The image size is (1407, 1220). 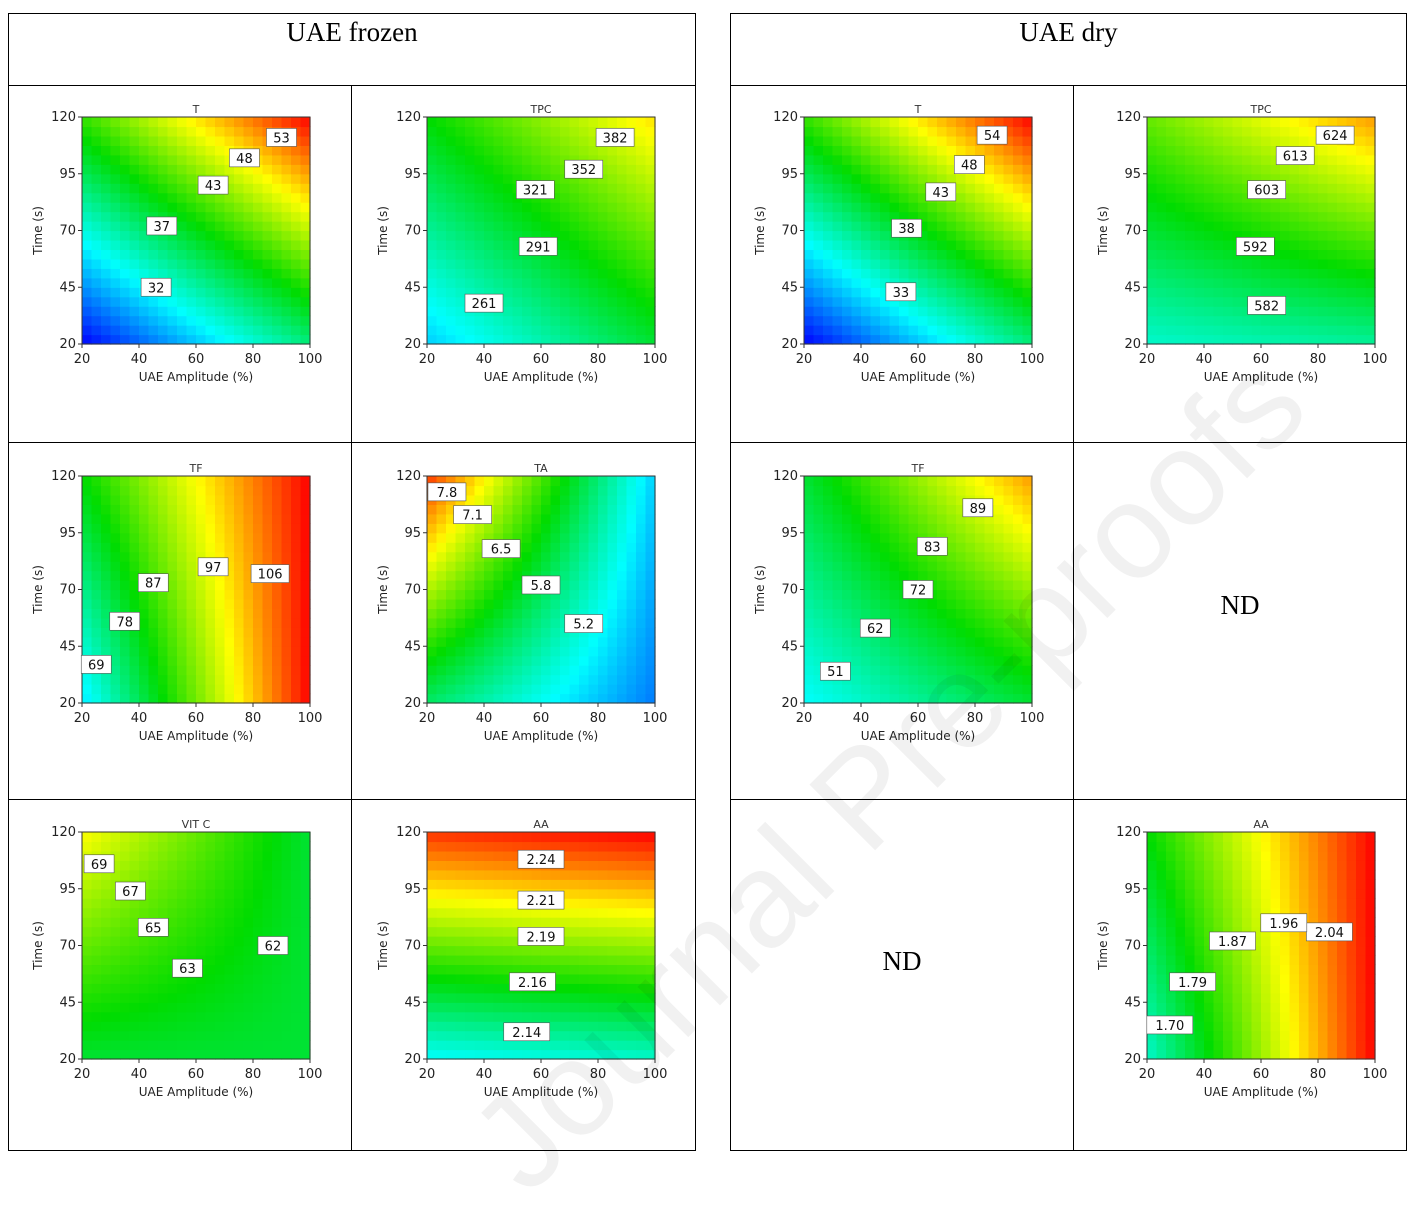 What do you see at coordinates (412, 174) in the screenshot?
I see `y-tick-label: 95` at bounding box center [412, 174].